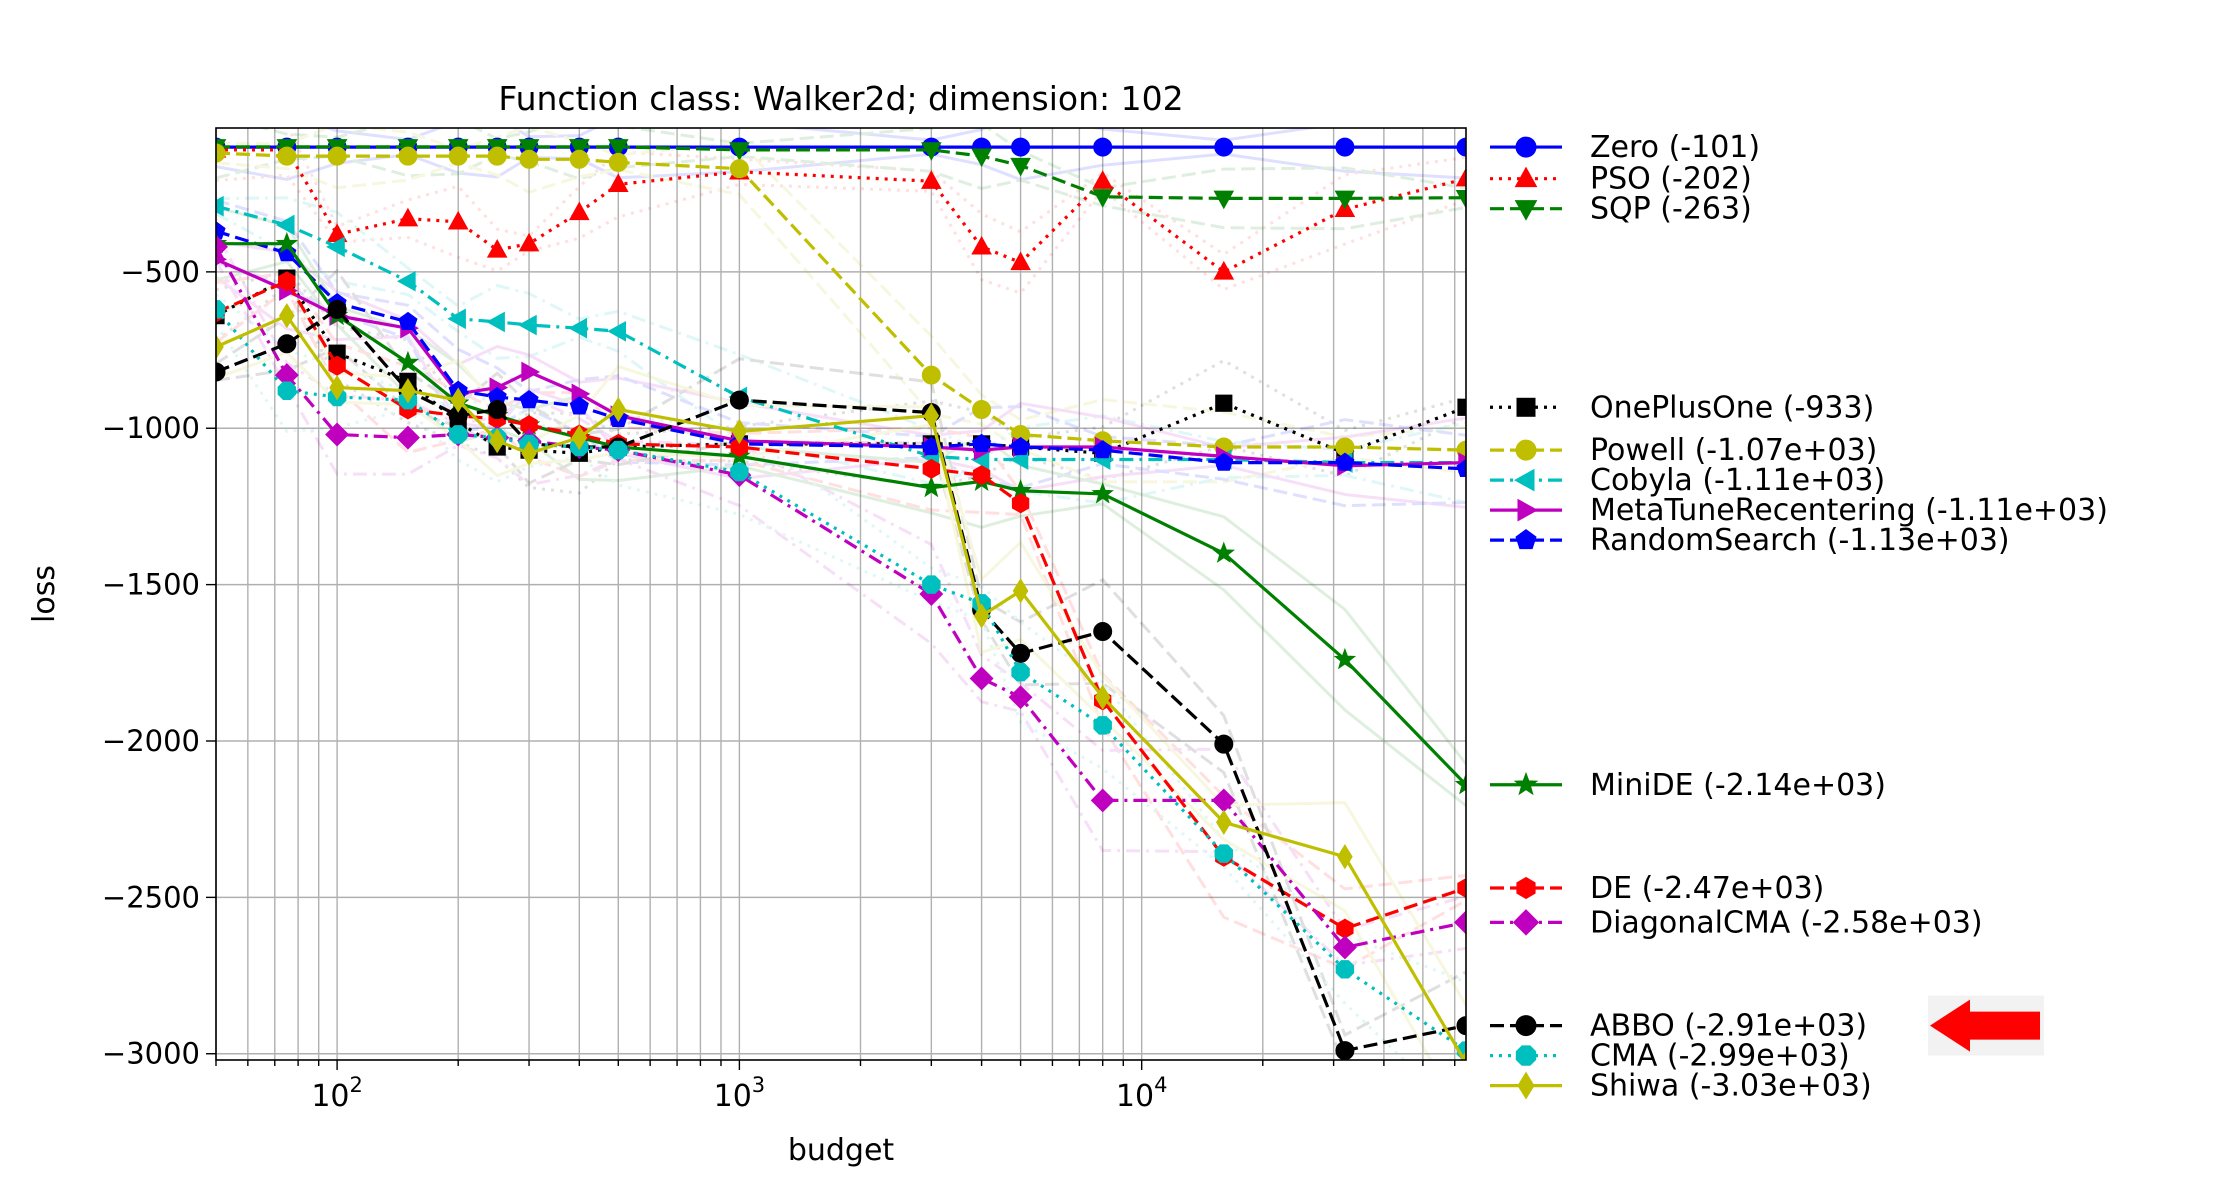 The height and width of the screenshot is (1190, 2221). I want to click on y-tick-label: −1500, so click(151, 585).